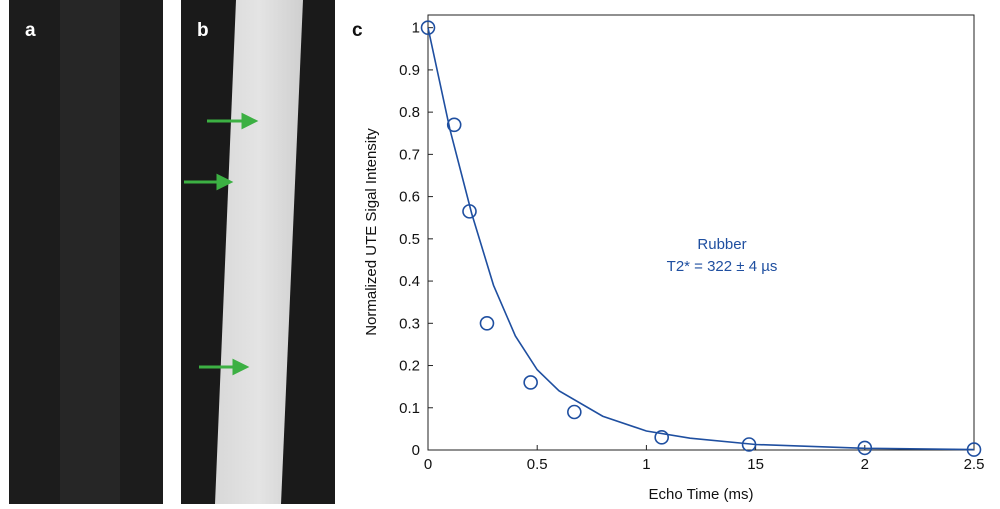  I want to click on x-tick-label: 0, so click(428, 464).